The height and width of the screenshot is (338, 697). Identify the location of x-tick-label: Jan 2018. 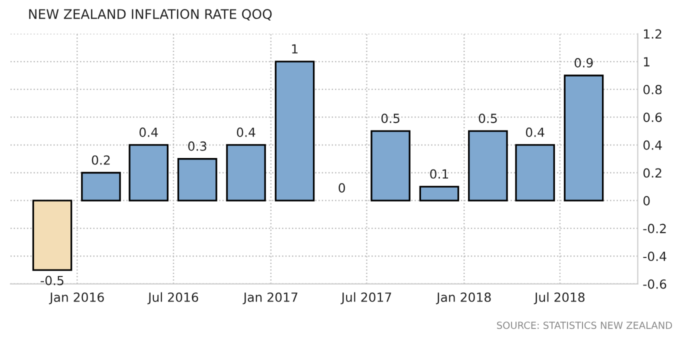
(463, 298).